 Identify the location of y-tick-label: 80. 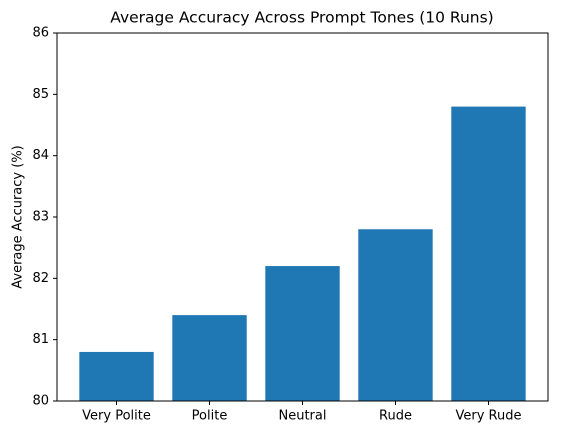
(40, 401).